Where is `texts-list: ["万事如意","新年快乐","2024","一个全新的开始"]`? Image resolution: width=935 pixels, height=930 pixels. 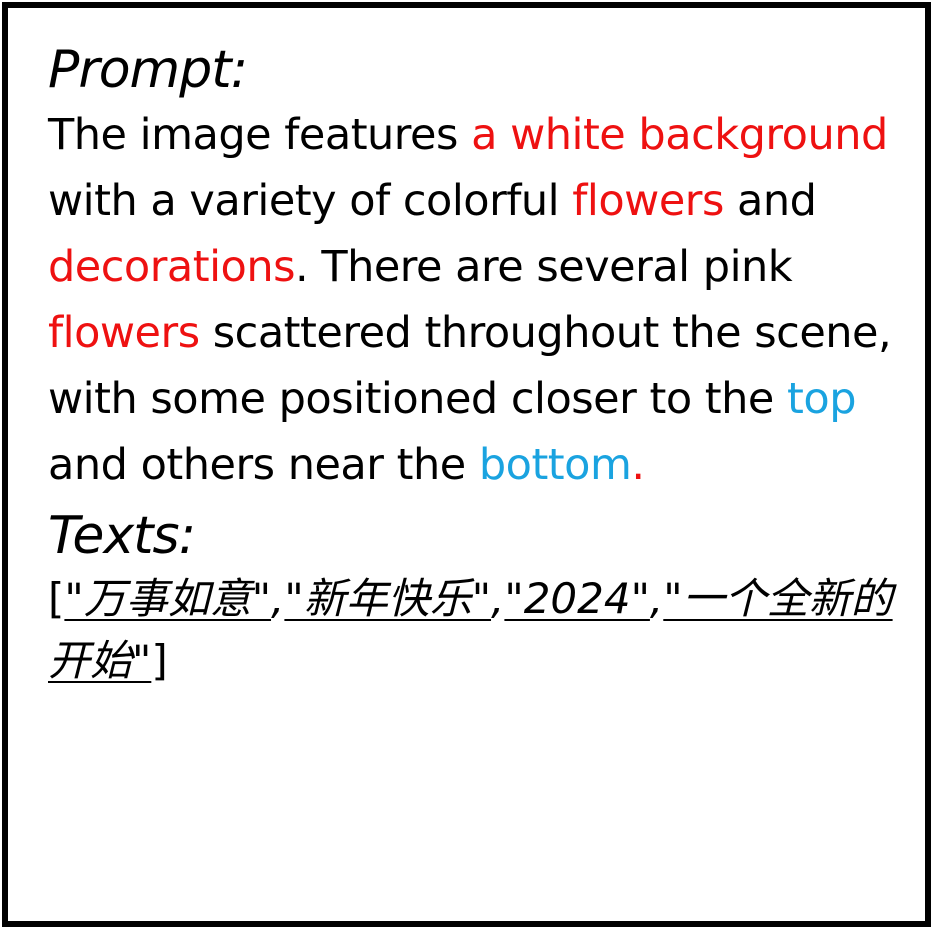
texts-list: ["万事如意","新年快乐","2024","一个全新的开始"] is located at coordinates (479, 630).